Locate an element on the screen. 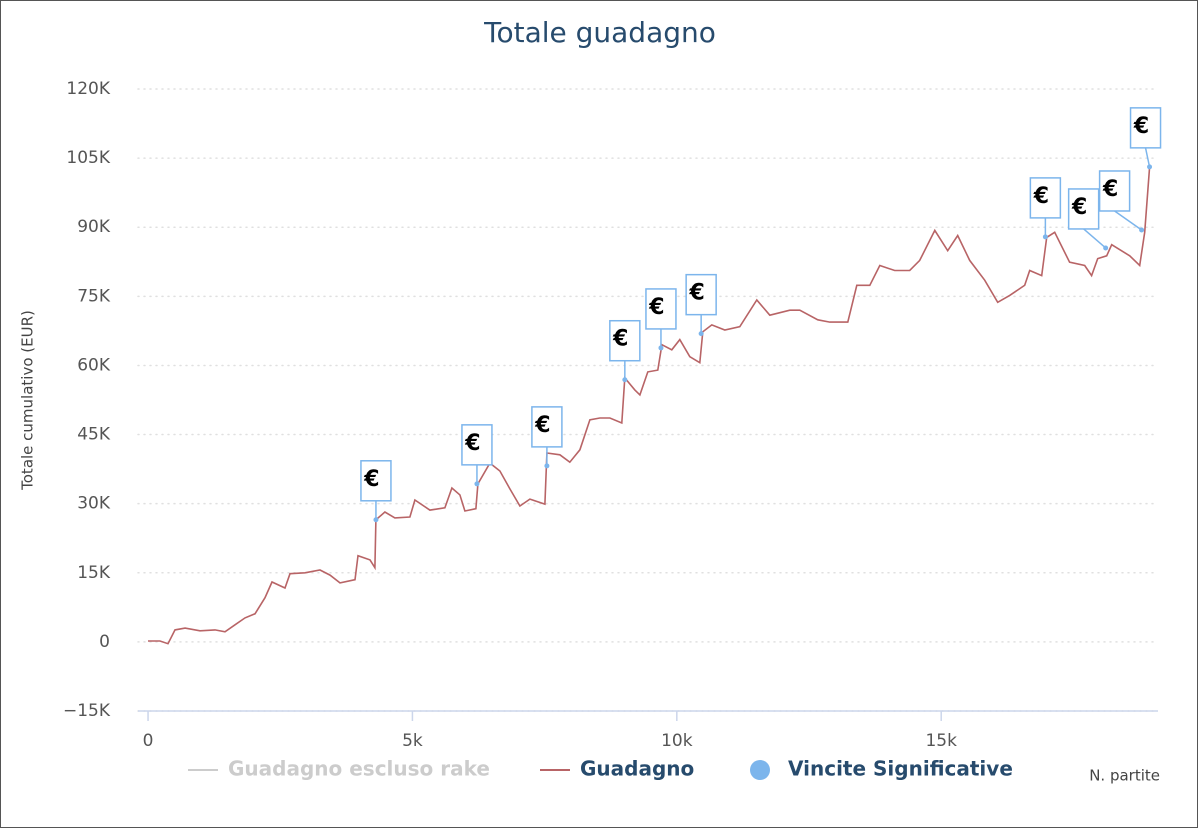  legend-symbol is located at coordinates (760, 770).